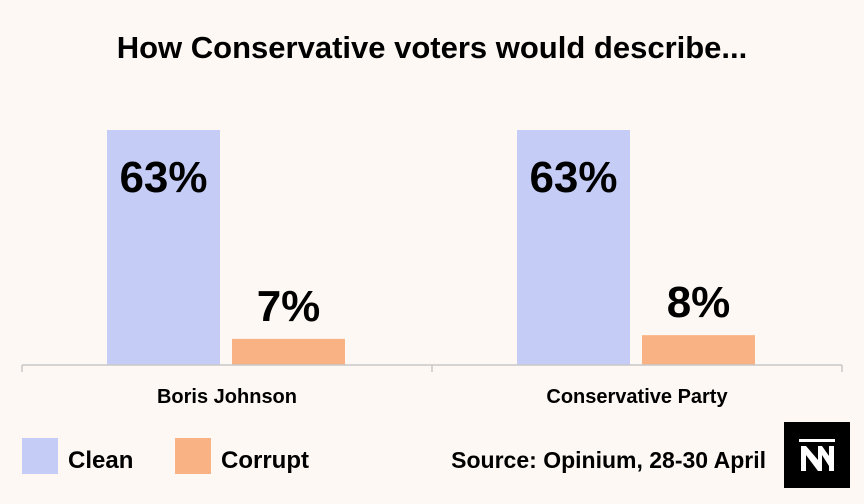 The image size is (864, 504). I want to click on nm-logo-icon, so click(817, 455).